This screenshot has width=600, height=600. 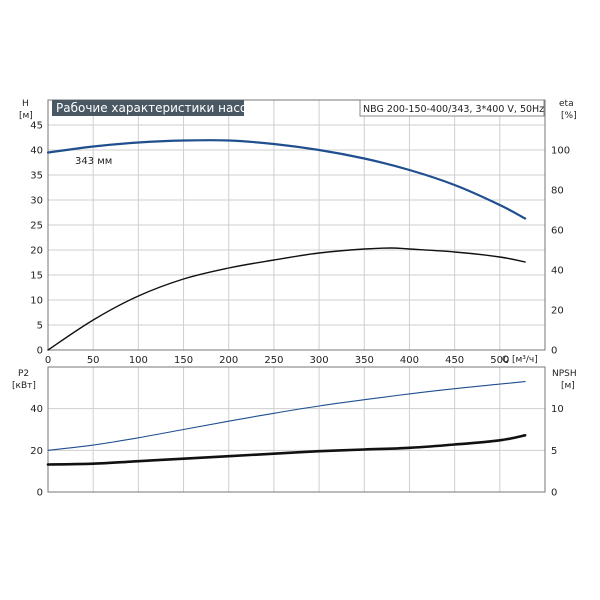 I want to click on npsh-axis-label: NPSH, so click(x=564, y=374).